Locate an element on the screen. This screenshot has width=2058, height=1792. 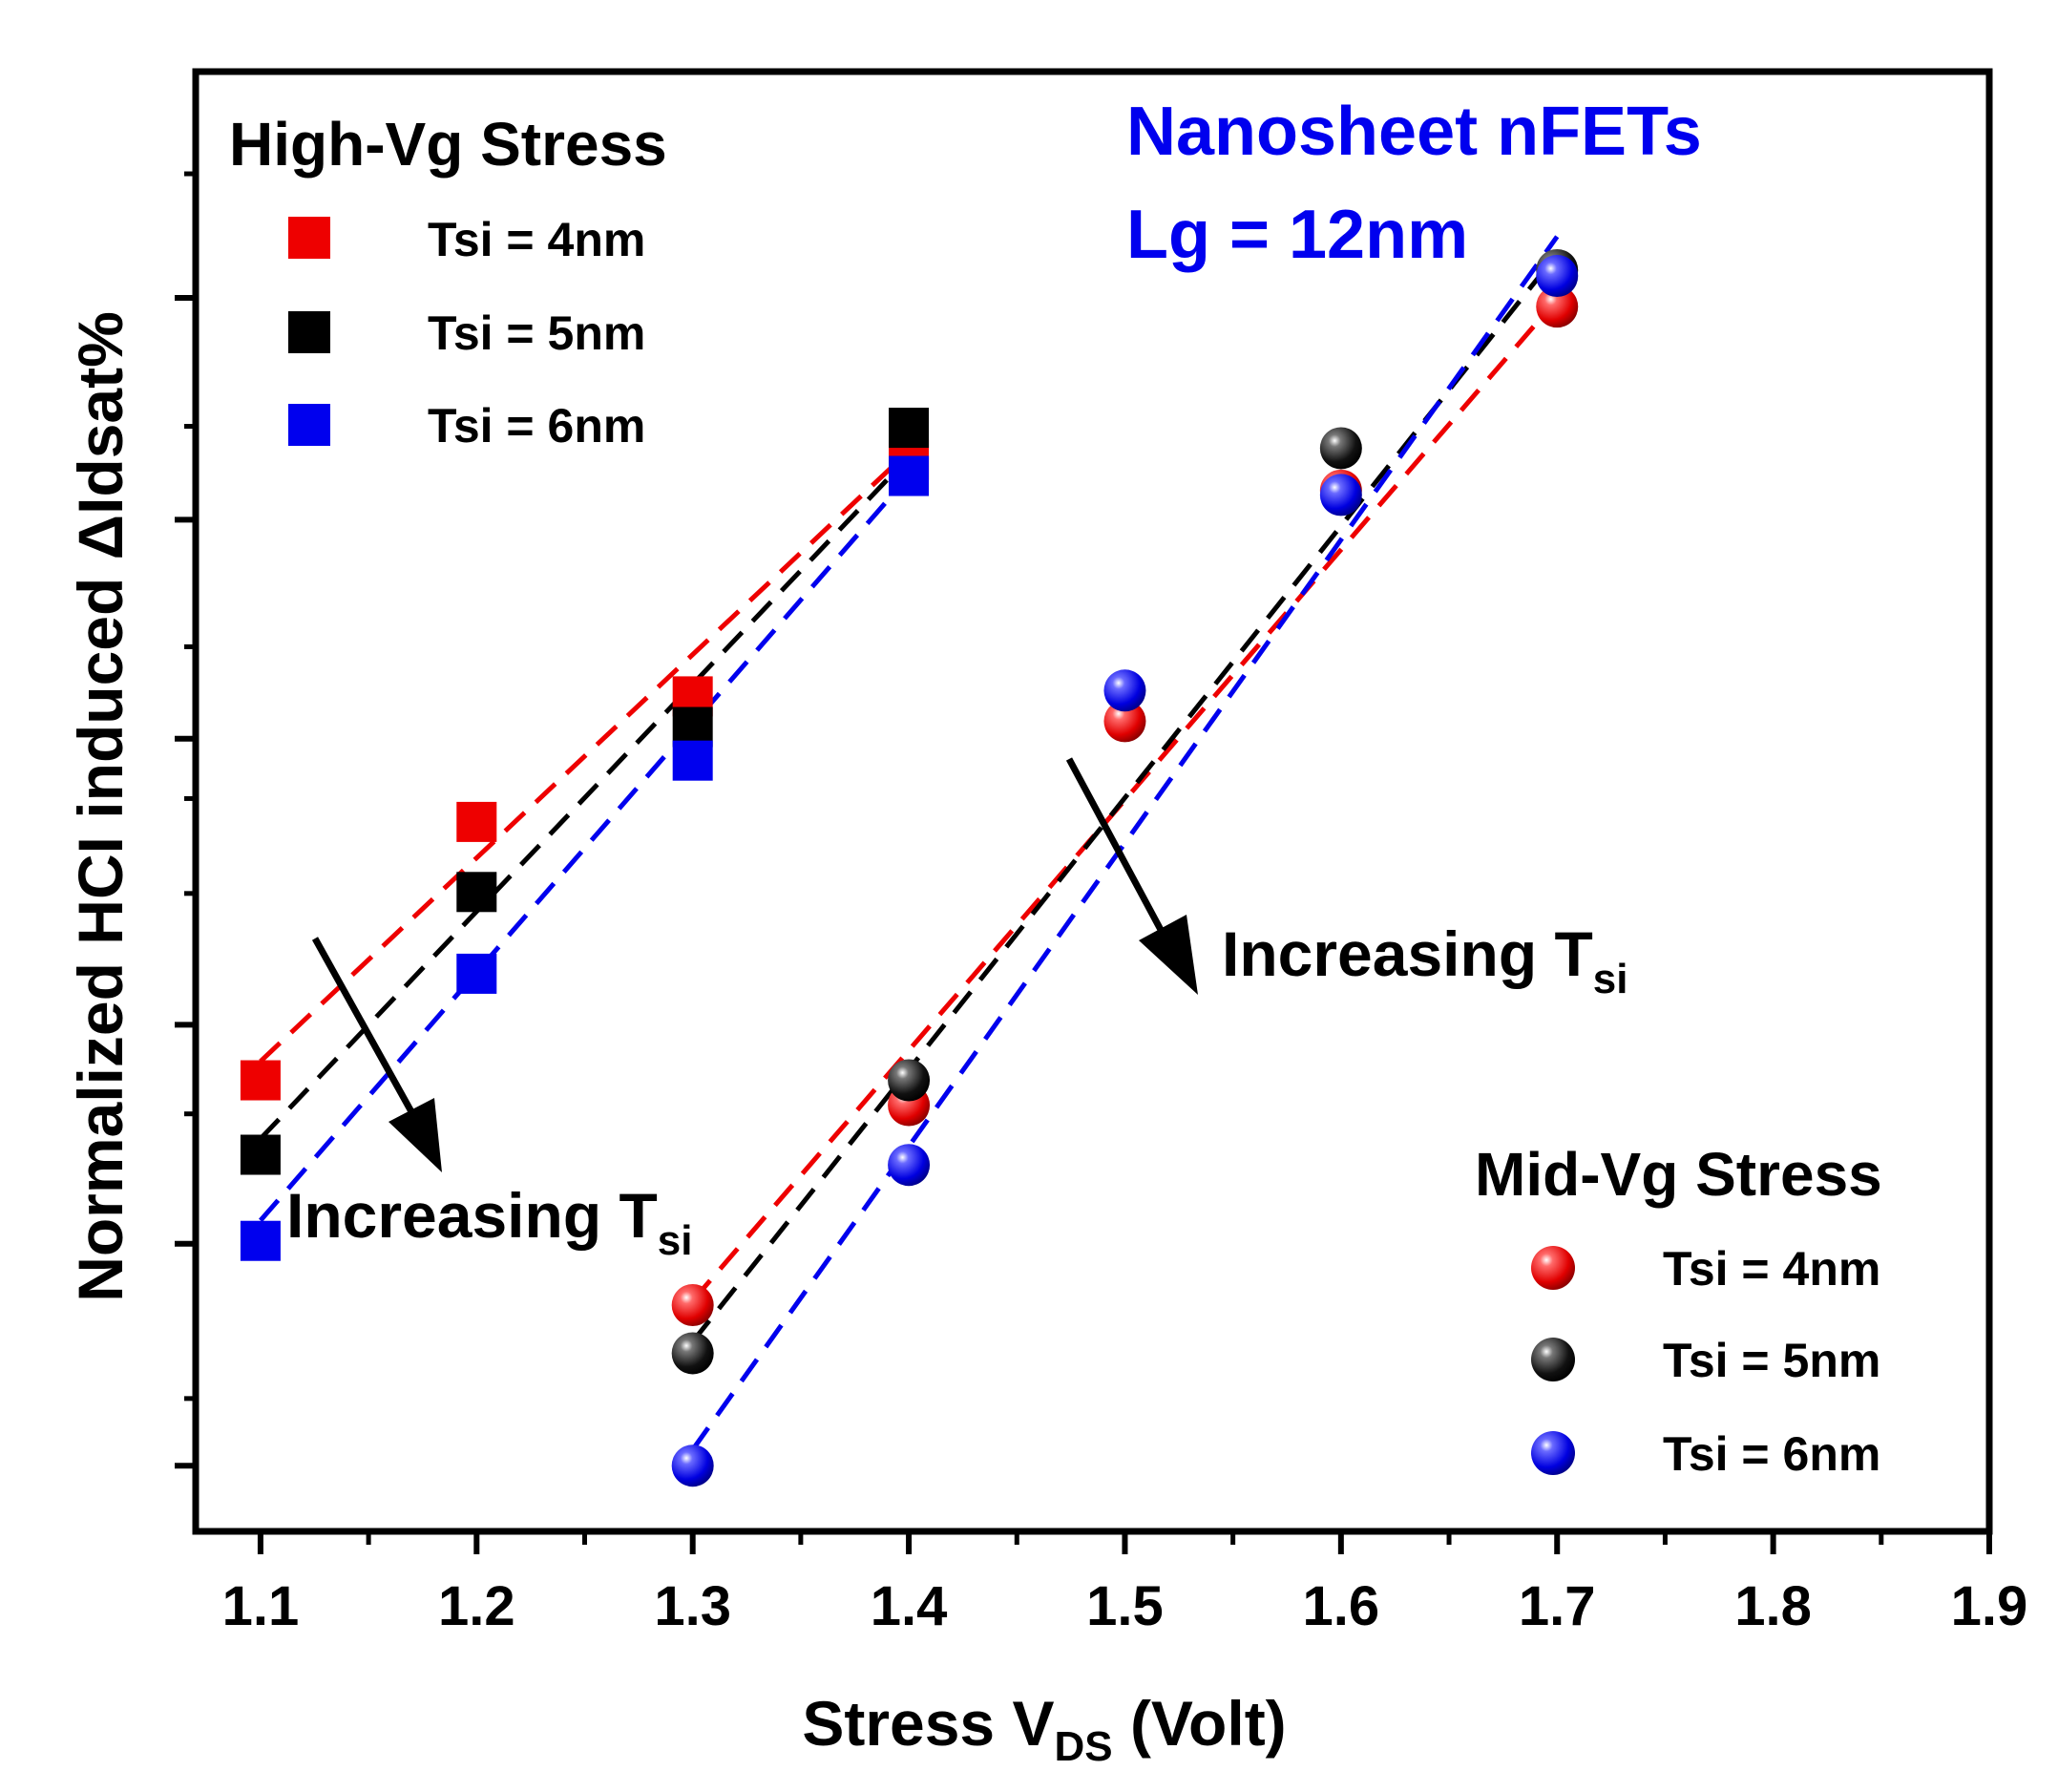
device-label-line-1: Nanosheet nFETs is located at coordinates (1414, 132).